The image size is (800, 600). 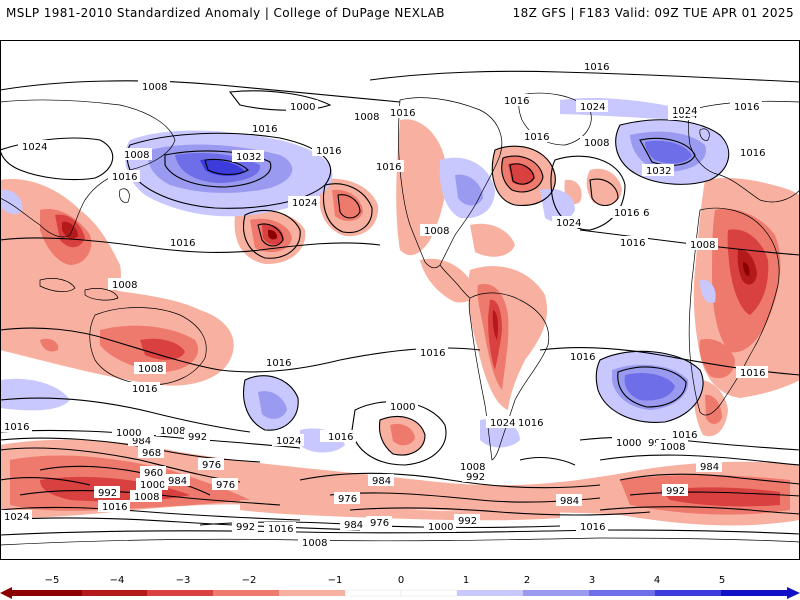 I want to click on colorbar-tick: −5, so click(x=52, y=580).